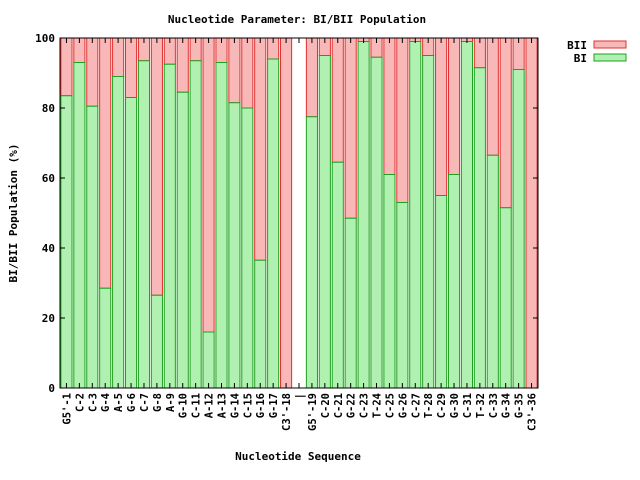  What do you see at coordinates (378, 405) in the screenshot?
I see `x-tick-label: T-24` at bounding box center [378, 405].